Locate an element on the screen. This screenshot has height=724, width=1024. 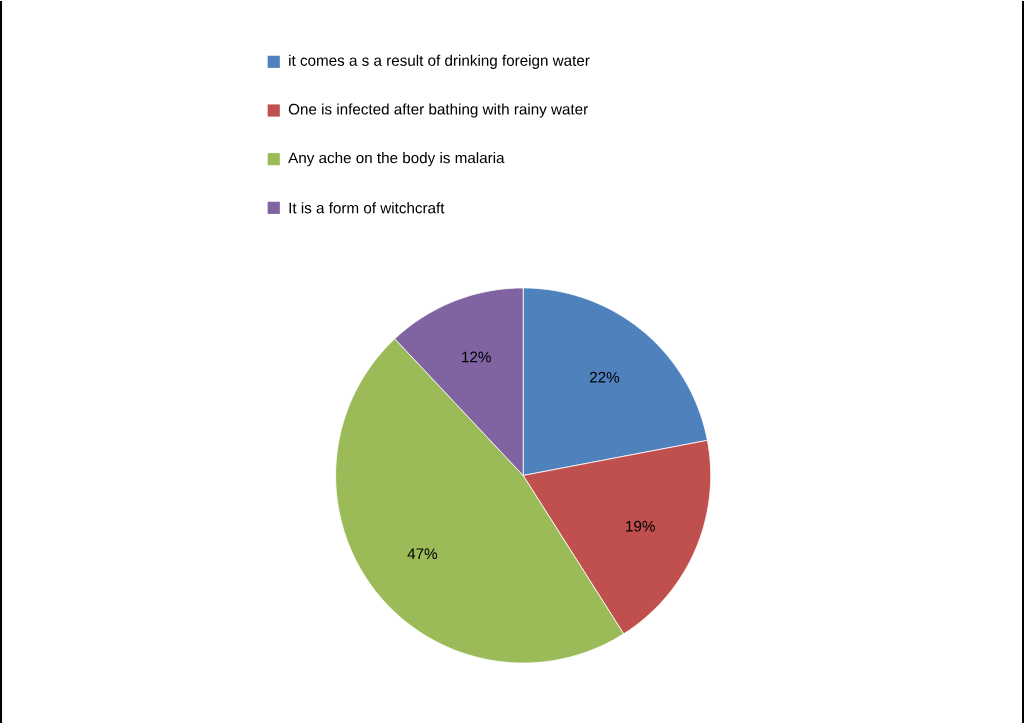
data-label: 12% is located at coordinates (476, 357).